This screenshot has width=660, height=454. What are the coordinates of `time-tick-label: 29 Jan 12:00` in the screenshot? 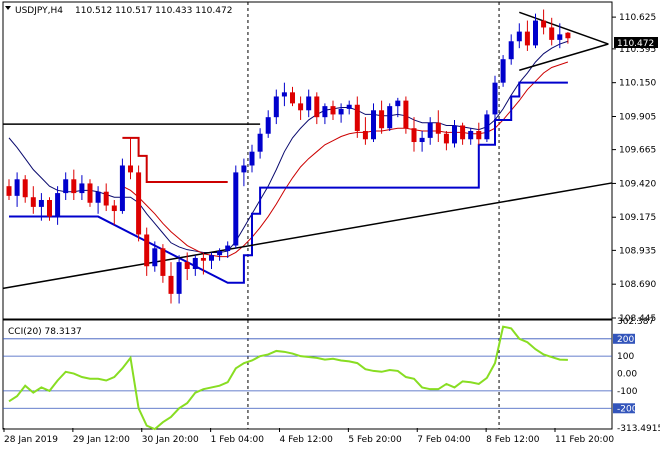 It's located at (101, 440).